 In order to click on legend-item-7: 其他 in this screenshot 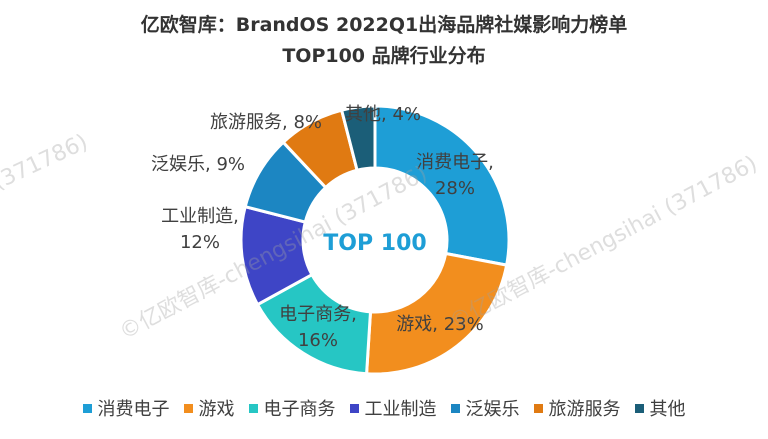, I will do `click(660, 408)`.